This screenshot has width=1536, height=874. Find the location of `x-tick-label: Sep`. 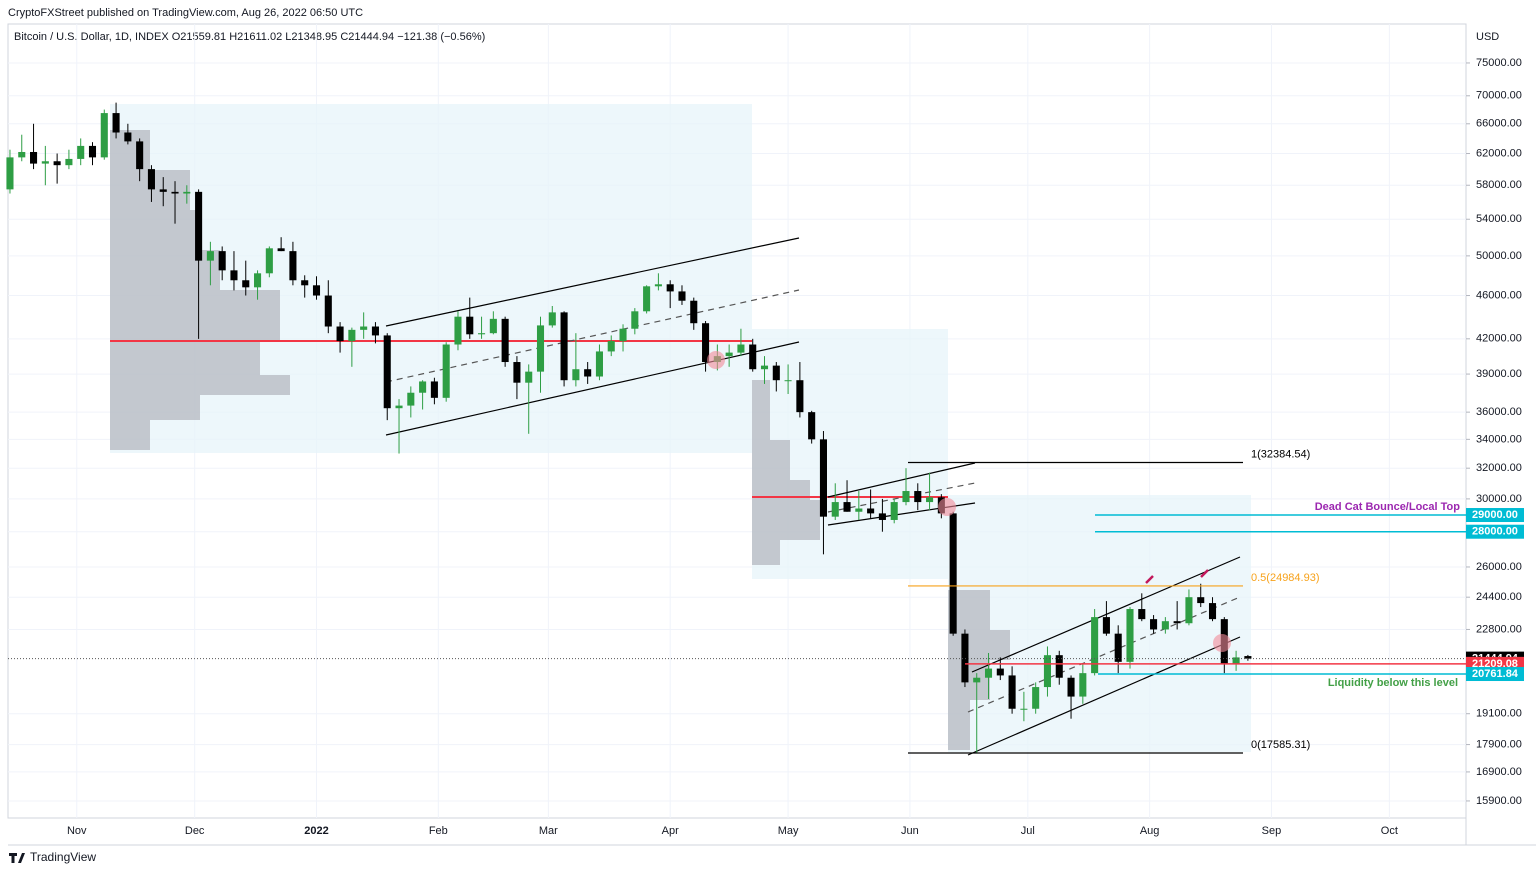

x-tick-label: Sep is located at coordinates (1272, 831).